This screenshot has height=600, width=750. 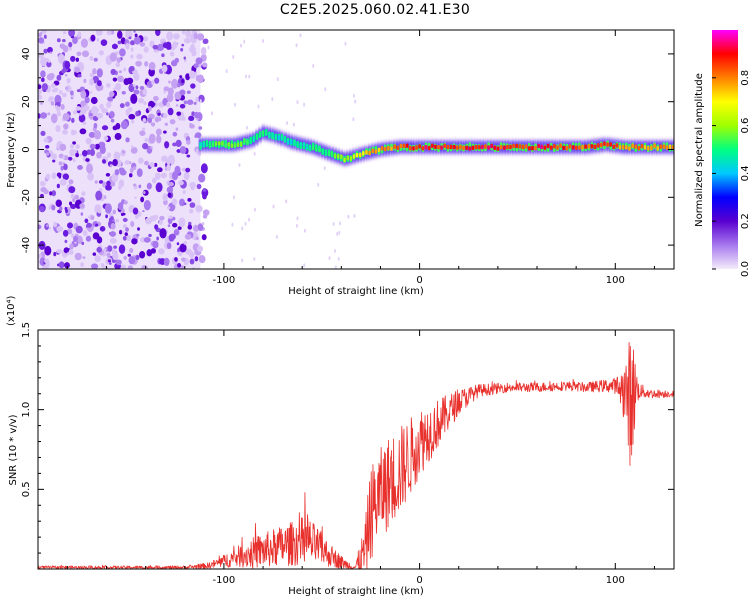 What do you see at coordinates (745, 221) in the screenshot?
I see `colorbar-tick-label: 0.2` at bounding box center [745, 221].